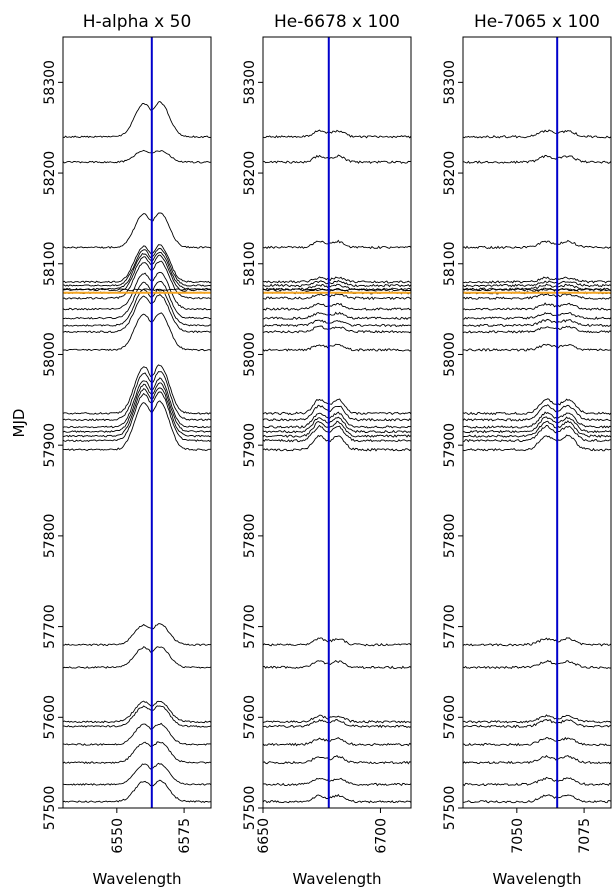  I want to click on x-tick-label: 6700, so click(381, 836).